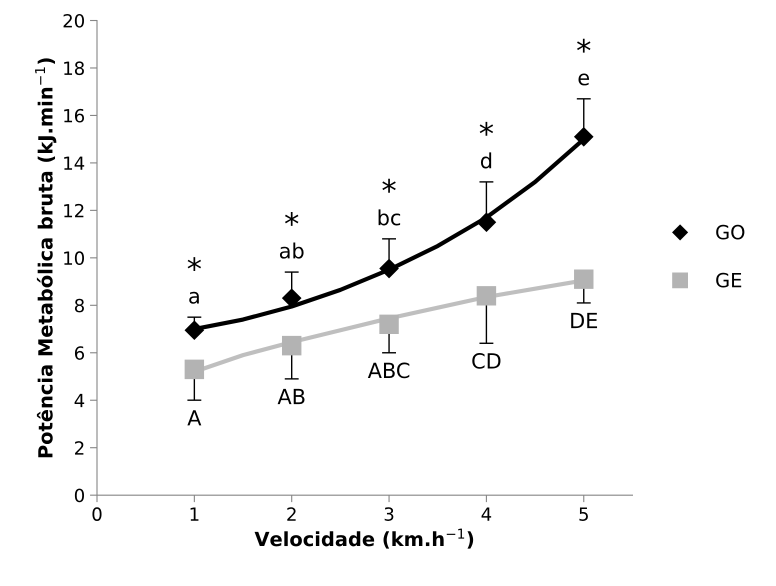 This screenshot has width=776, height=586. What do you see at coordinates (292, 250) in the screenshot?
I see `annotation: ab` at bounding box center [292, 250].